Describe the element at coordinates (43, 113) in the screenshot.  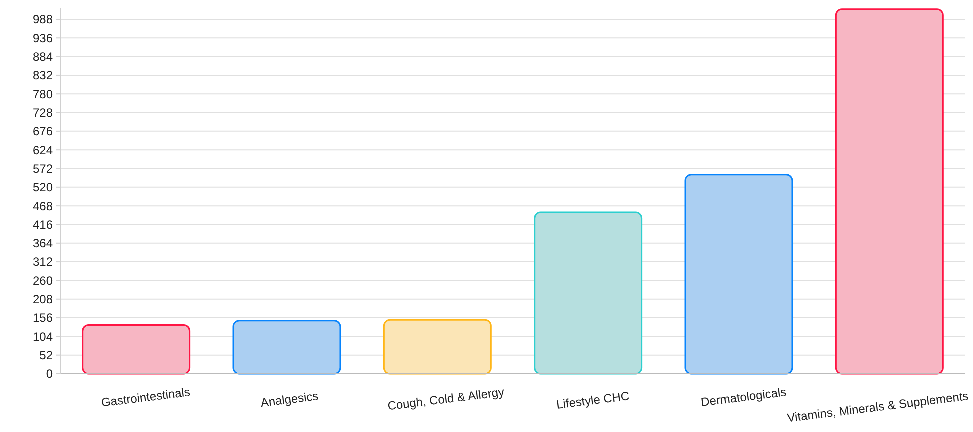
I see `y-tick-label: 728` at that location.